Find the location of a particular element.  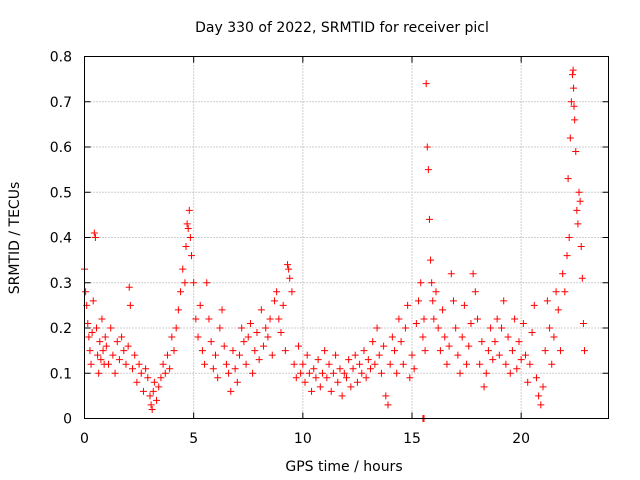

y-tick-label: 0.7 is located at coordinates (61, 103).